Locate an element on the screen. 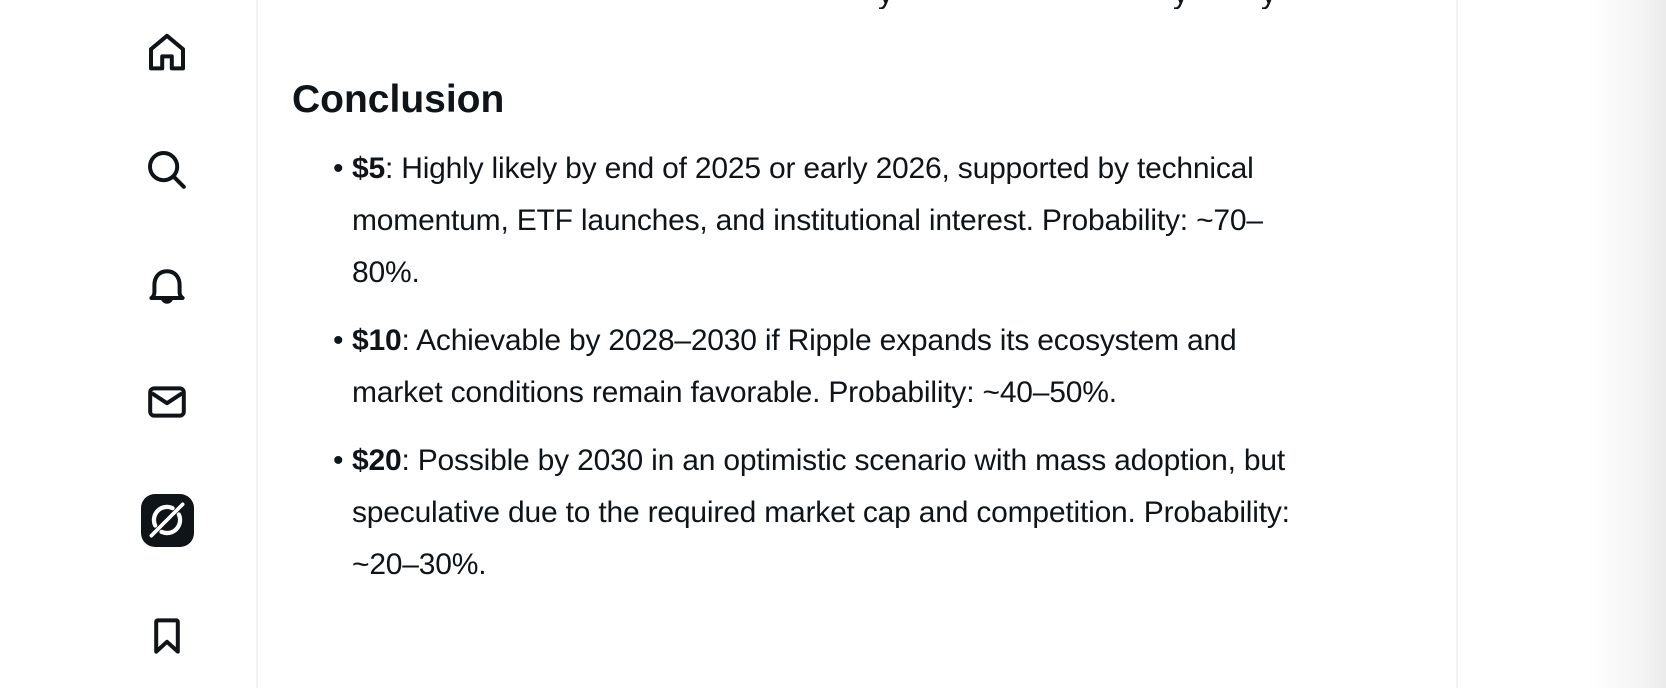 The width and height of the screenshot is (1666, 688). sidebar-item-grok is located at coordinates (167, 520).